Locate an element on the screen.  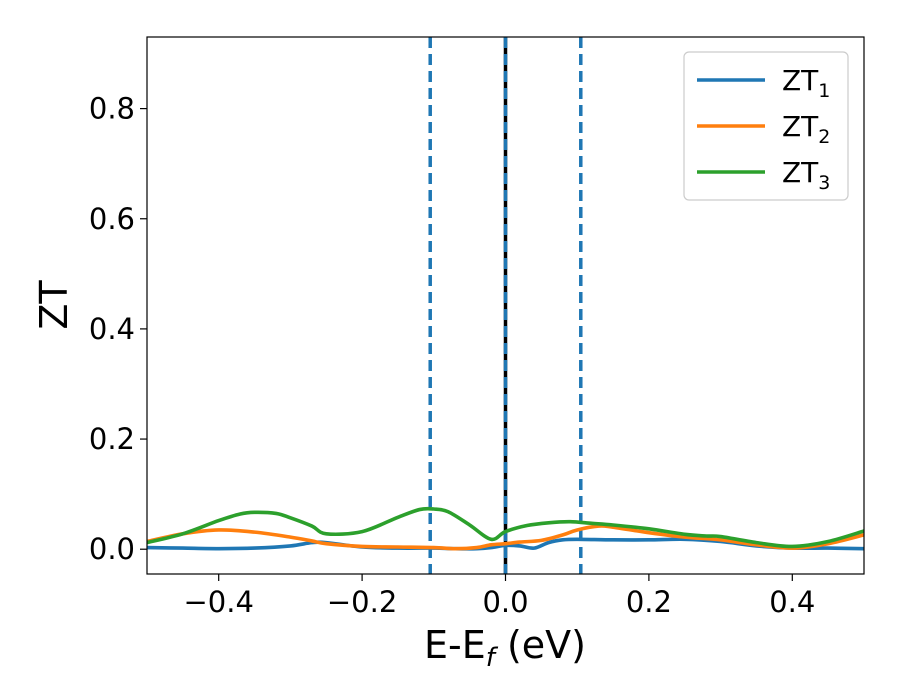
reference-lines is located at coordinates (505, 305).